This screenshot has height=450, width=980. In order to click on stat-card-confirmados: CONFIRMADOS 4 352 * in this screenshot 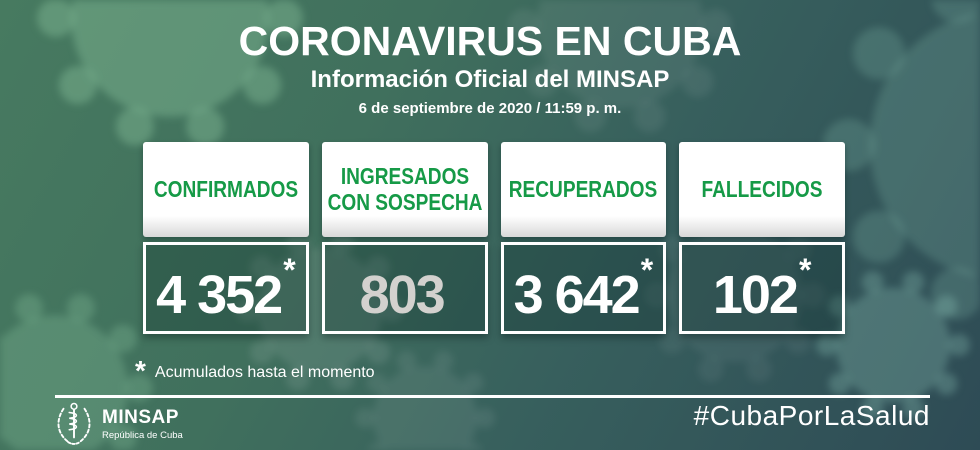, I will do `click(226, 238)`.